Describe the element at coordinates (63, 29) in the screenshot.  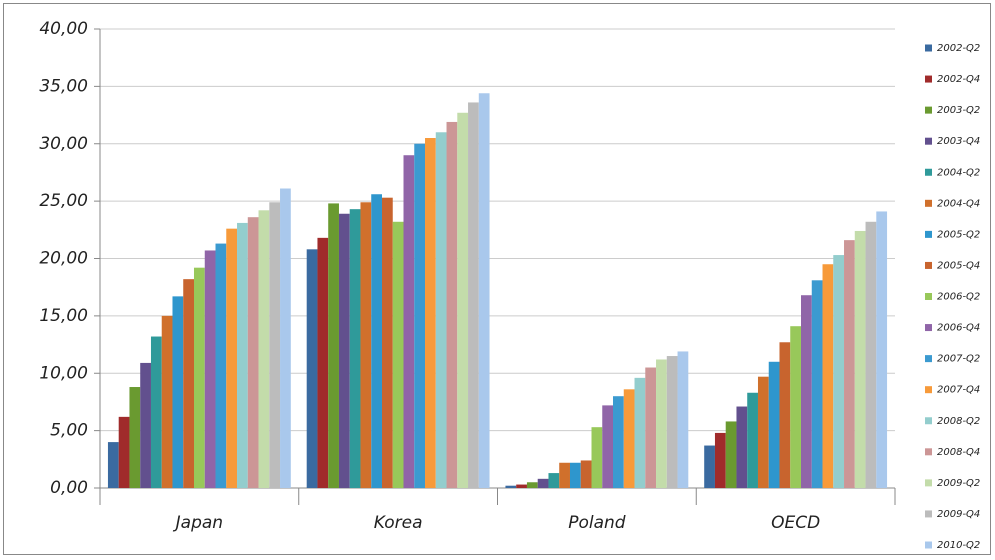
I see `y-tick-label: 40,00` at that location.